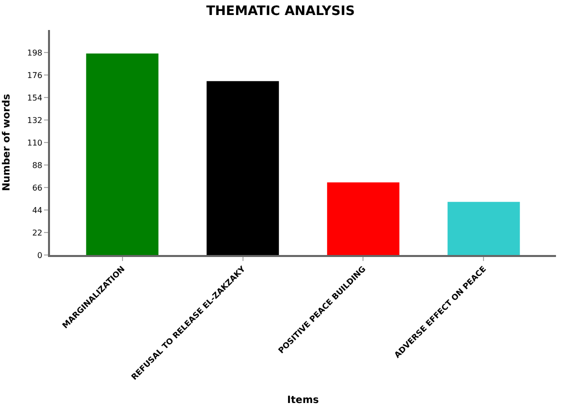 The image size is (561, 409). What do you see at coordinates (34, 97) in the screenshot?
I see `y-tick-label: 154` at bounding box center [34, 97].